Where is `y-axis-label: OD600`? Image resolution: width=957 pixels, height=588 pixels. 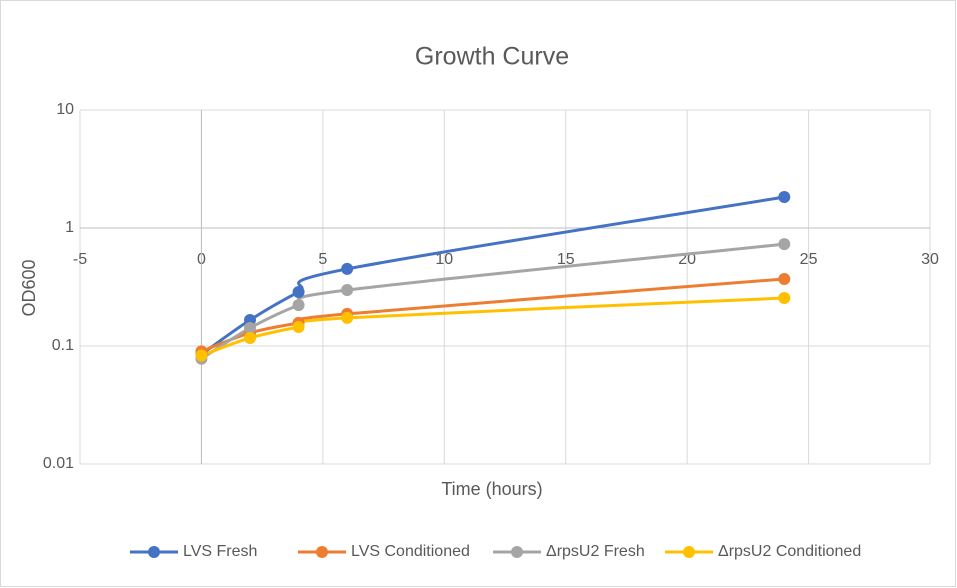
y-axis-label: OD600 is located at coordinates (29, 287).